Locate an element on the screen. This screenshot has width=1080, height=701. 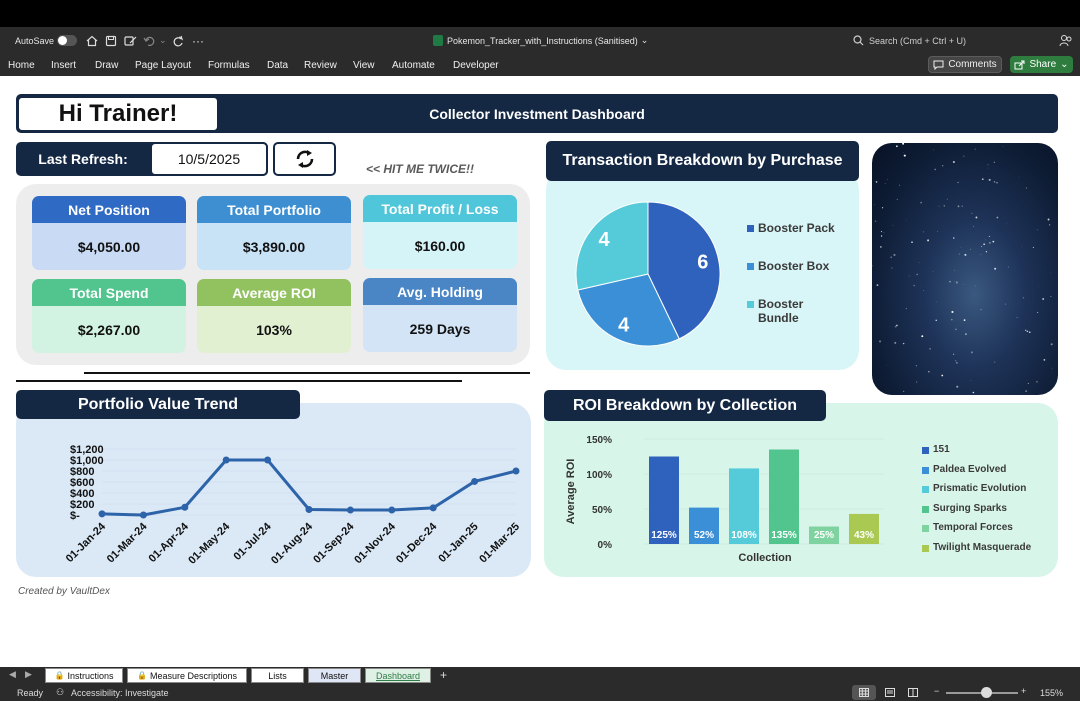
tab-home: Home is located at coordinates (21, 65).